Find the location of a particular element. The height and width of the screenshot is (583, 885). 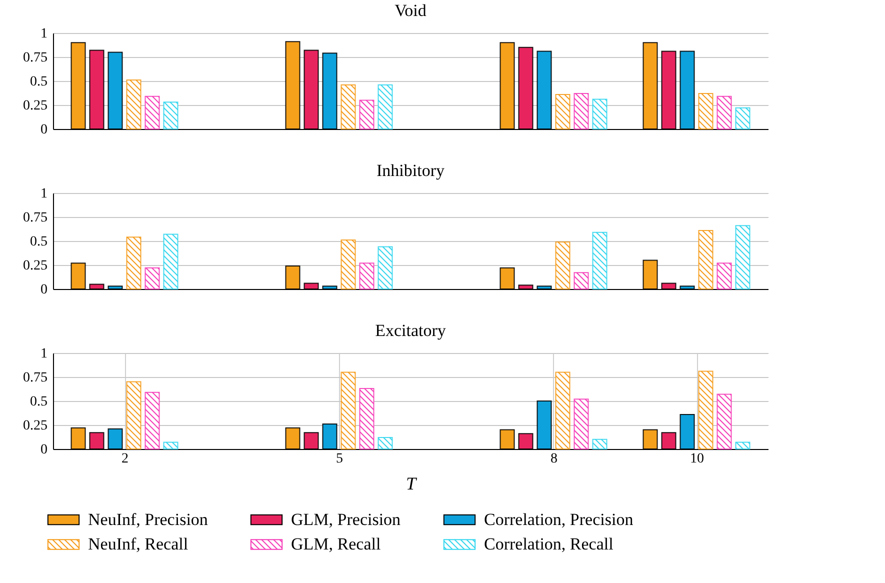

chart-title: Excitatory is located at coordinates (410, 330).